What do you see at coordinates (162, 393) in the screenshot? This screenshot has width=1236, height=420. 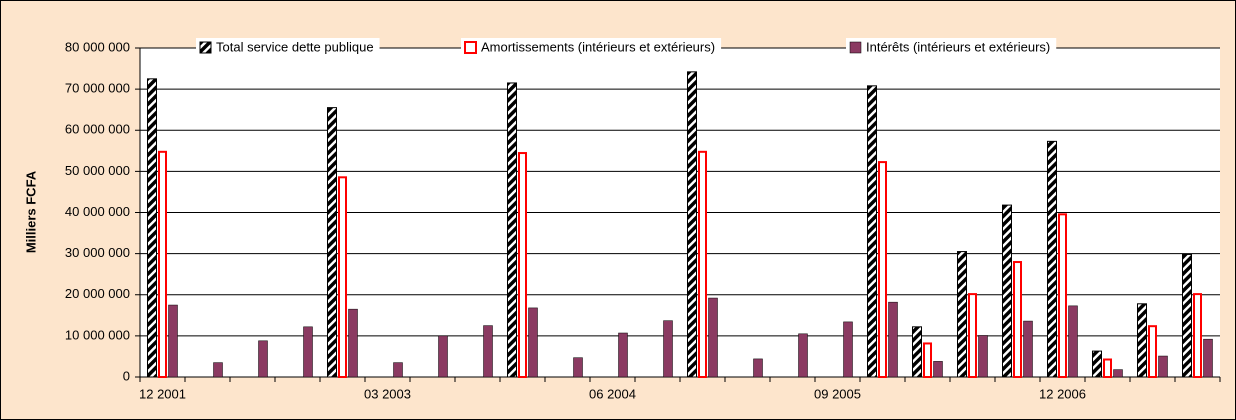 I see `x-tick-label: 12 2001` at bounding box center [162, 393].